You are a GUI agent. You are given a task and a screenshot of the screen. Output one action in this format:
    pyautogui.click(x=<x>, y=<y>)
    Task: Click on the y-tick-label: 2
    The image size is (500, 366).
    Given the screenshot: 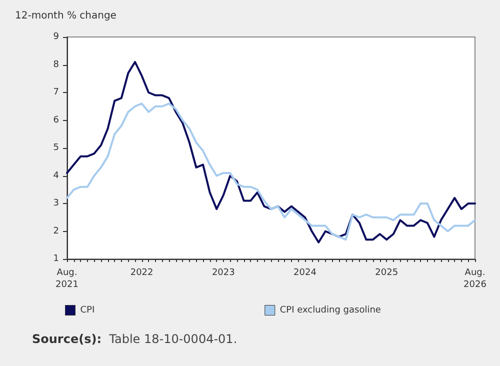 What is the action you would take?
    pyautogui.click(x=56, y=231)
    